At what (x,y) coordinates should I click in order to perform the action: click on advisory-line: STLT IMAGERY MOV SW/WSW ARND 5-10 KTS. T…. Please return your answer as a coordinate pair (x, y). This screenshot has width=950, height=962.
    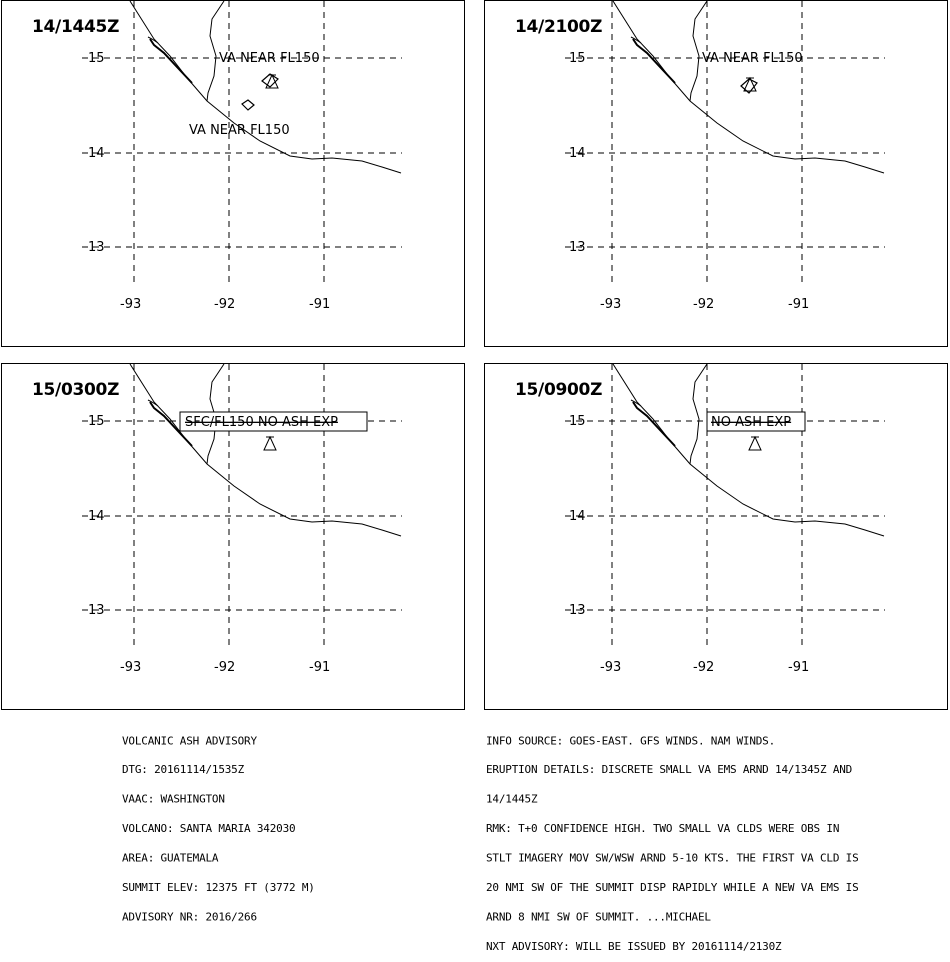
    Looking at the image, I should click on (672, 858).